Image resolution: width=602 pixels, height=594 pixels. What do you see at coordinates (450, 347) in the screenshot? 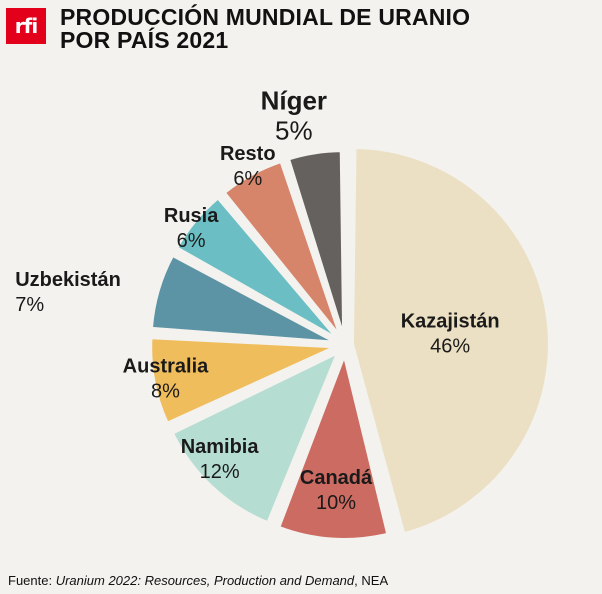
I see `slice-value-kazajistán: 46%` at bounding box center [450, 347].